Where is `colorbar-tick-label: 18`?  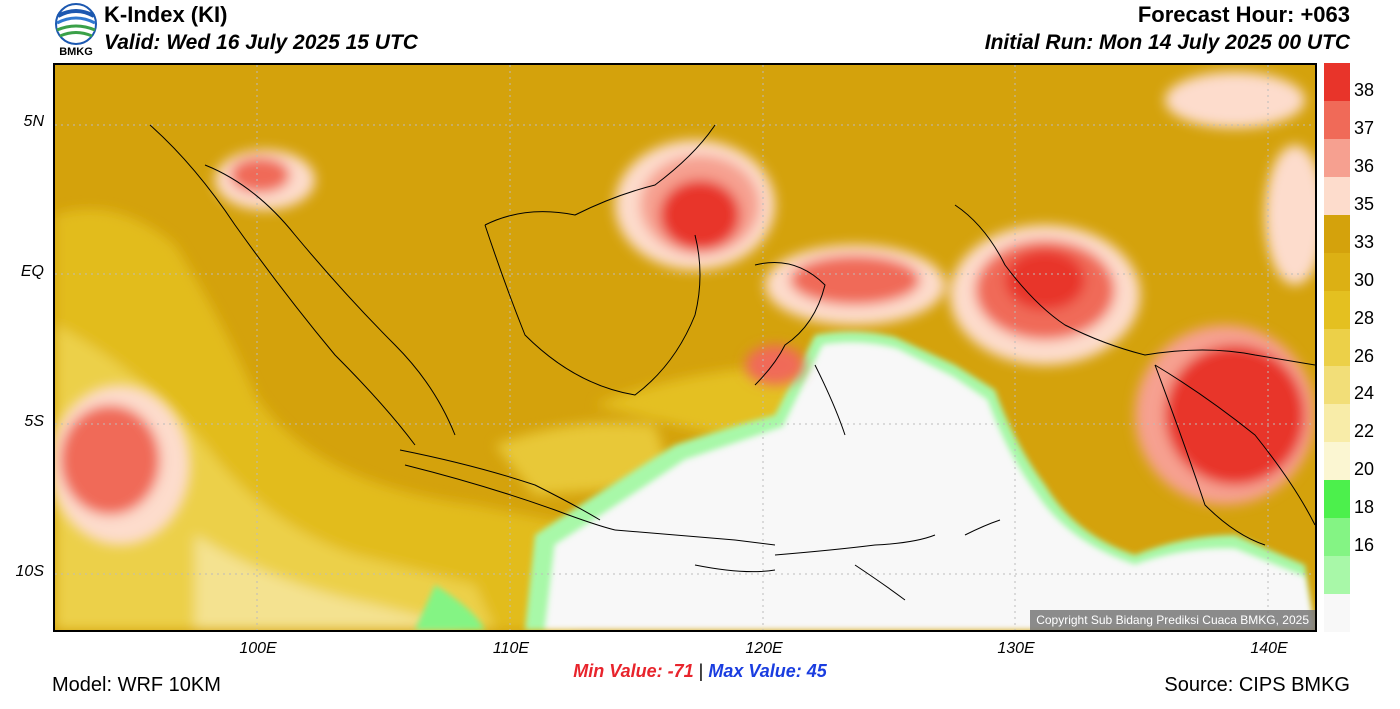 colorbar-tick-label: 18 is located at coordinates (1364, 507).